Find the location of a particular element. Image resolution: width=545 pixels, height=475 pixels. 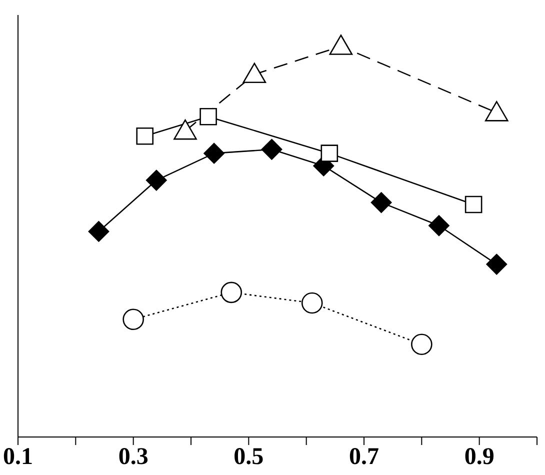

x-tick-label: 0.1 is located at coordinates (18, 457).